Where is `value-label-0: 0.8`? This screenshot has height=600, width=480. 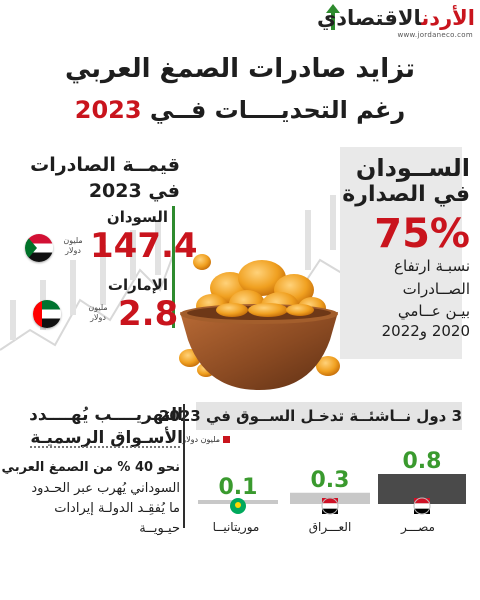
value-label-0: 0.8 is located at coordinates (422, 461).